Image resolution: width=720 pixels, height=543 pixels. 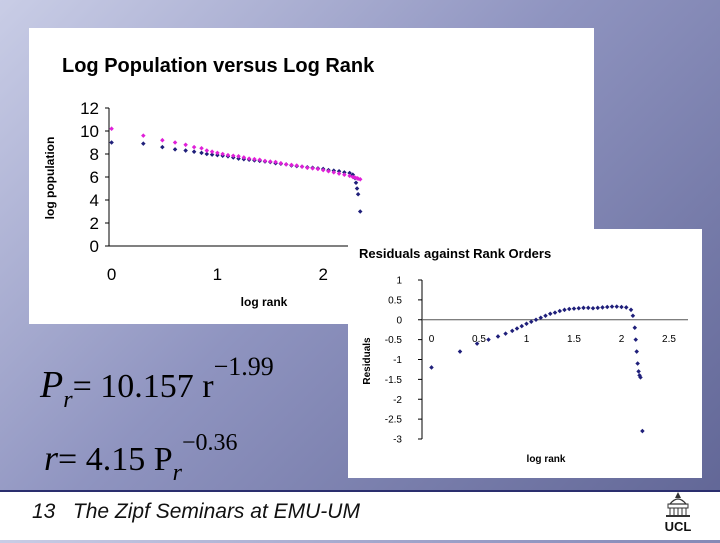 What do you see at coordinates (479, 339) in the screenshot?
I see `chart2-x-tick-label: 0.5` at bounding box center [479, 339].